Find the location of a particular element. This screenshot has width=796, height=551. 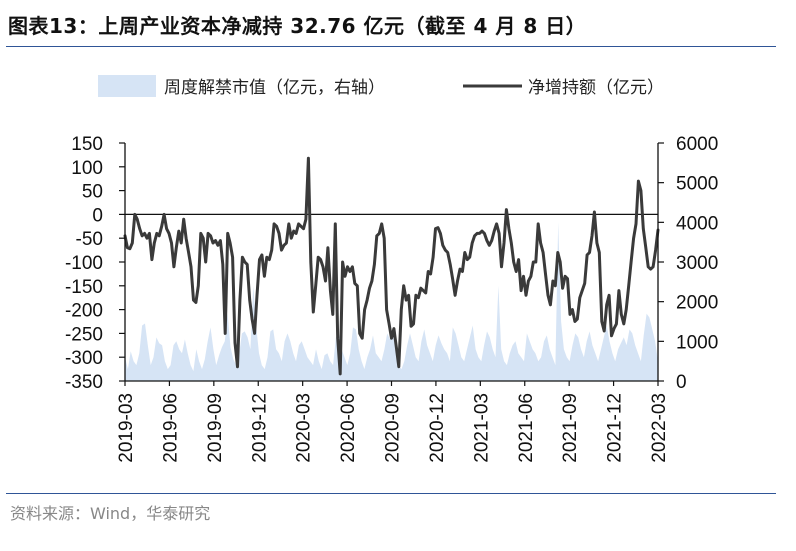

figure-title: 图表13：上周产业资本净减持 32.76 亿元（截至 4 月 8 日） is located at coordinates (297, 26).